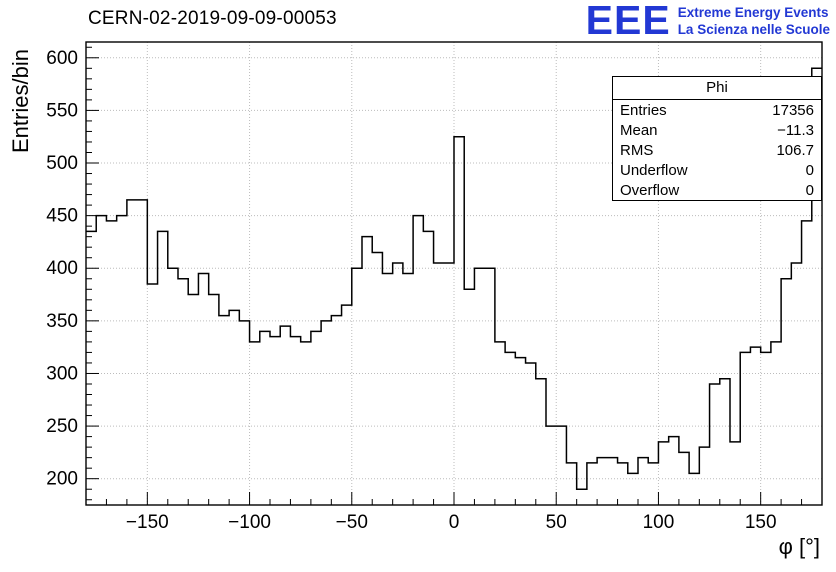 This screenshot has height=572, width=836. What do you see at coordinates (643, 110) in the screenshot?
I see `stats-label: Entries` at bounding box center [643, 110].